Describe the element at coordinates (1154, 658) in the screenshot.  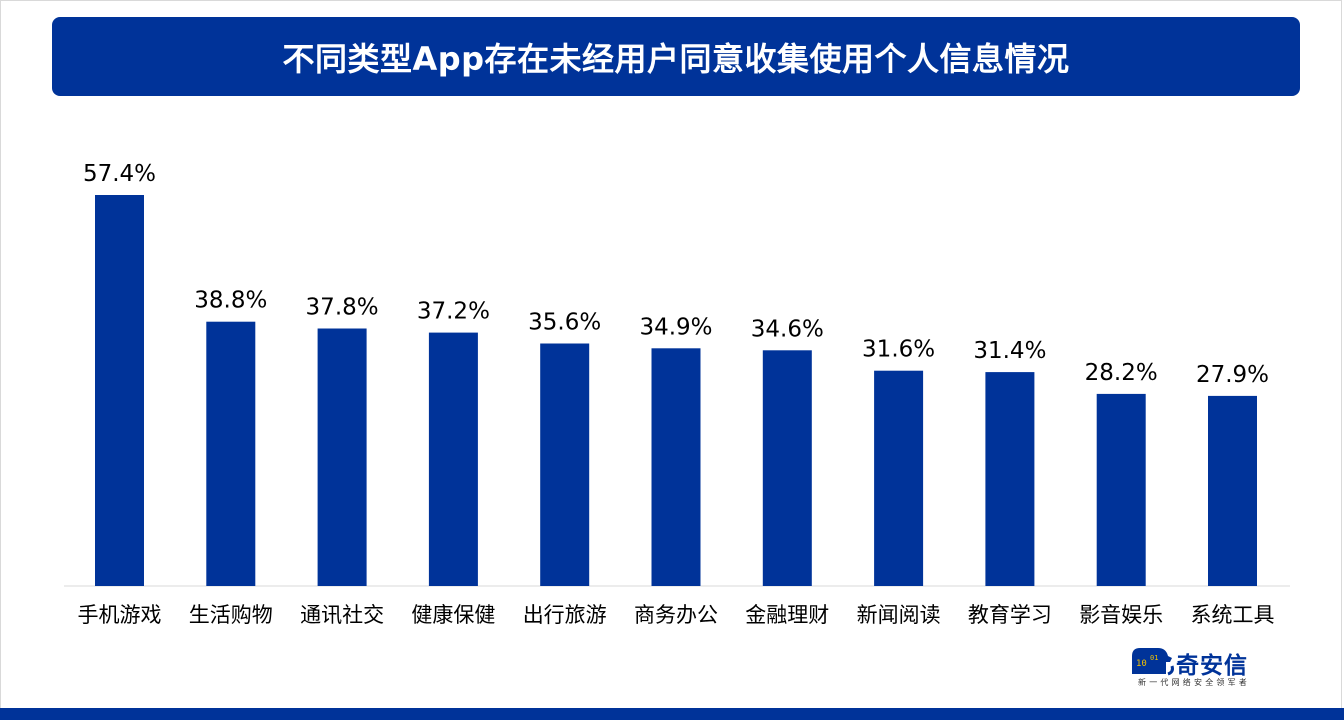
I see `svg-text: 01` at that location.